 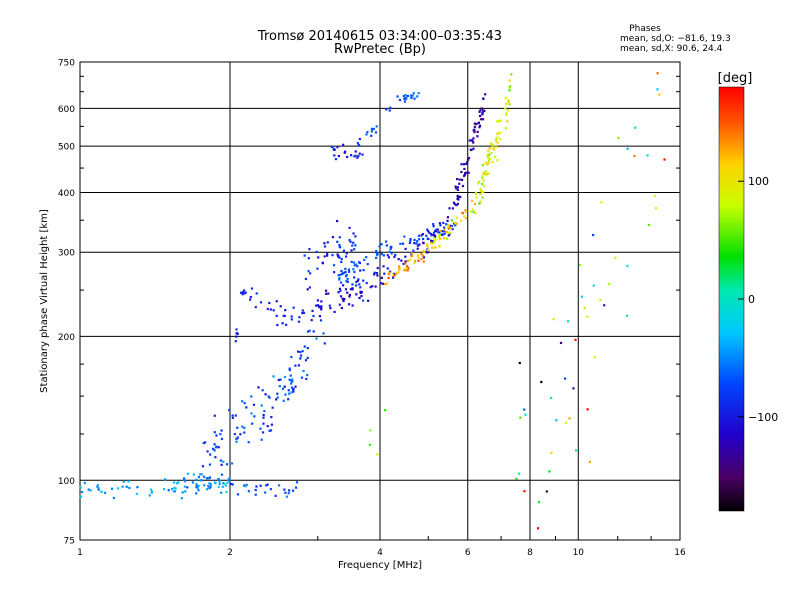 I want to click on chart-subtitle: RwPretec (Bp), so click(x=380, y=49).